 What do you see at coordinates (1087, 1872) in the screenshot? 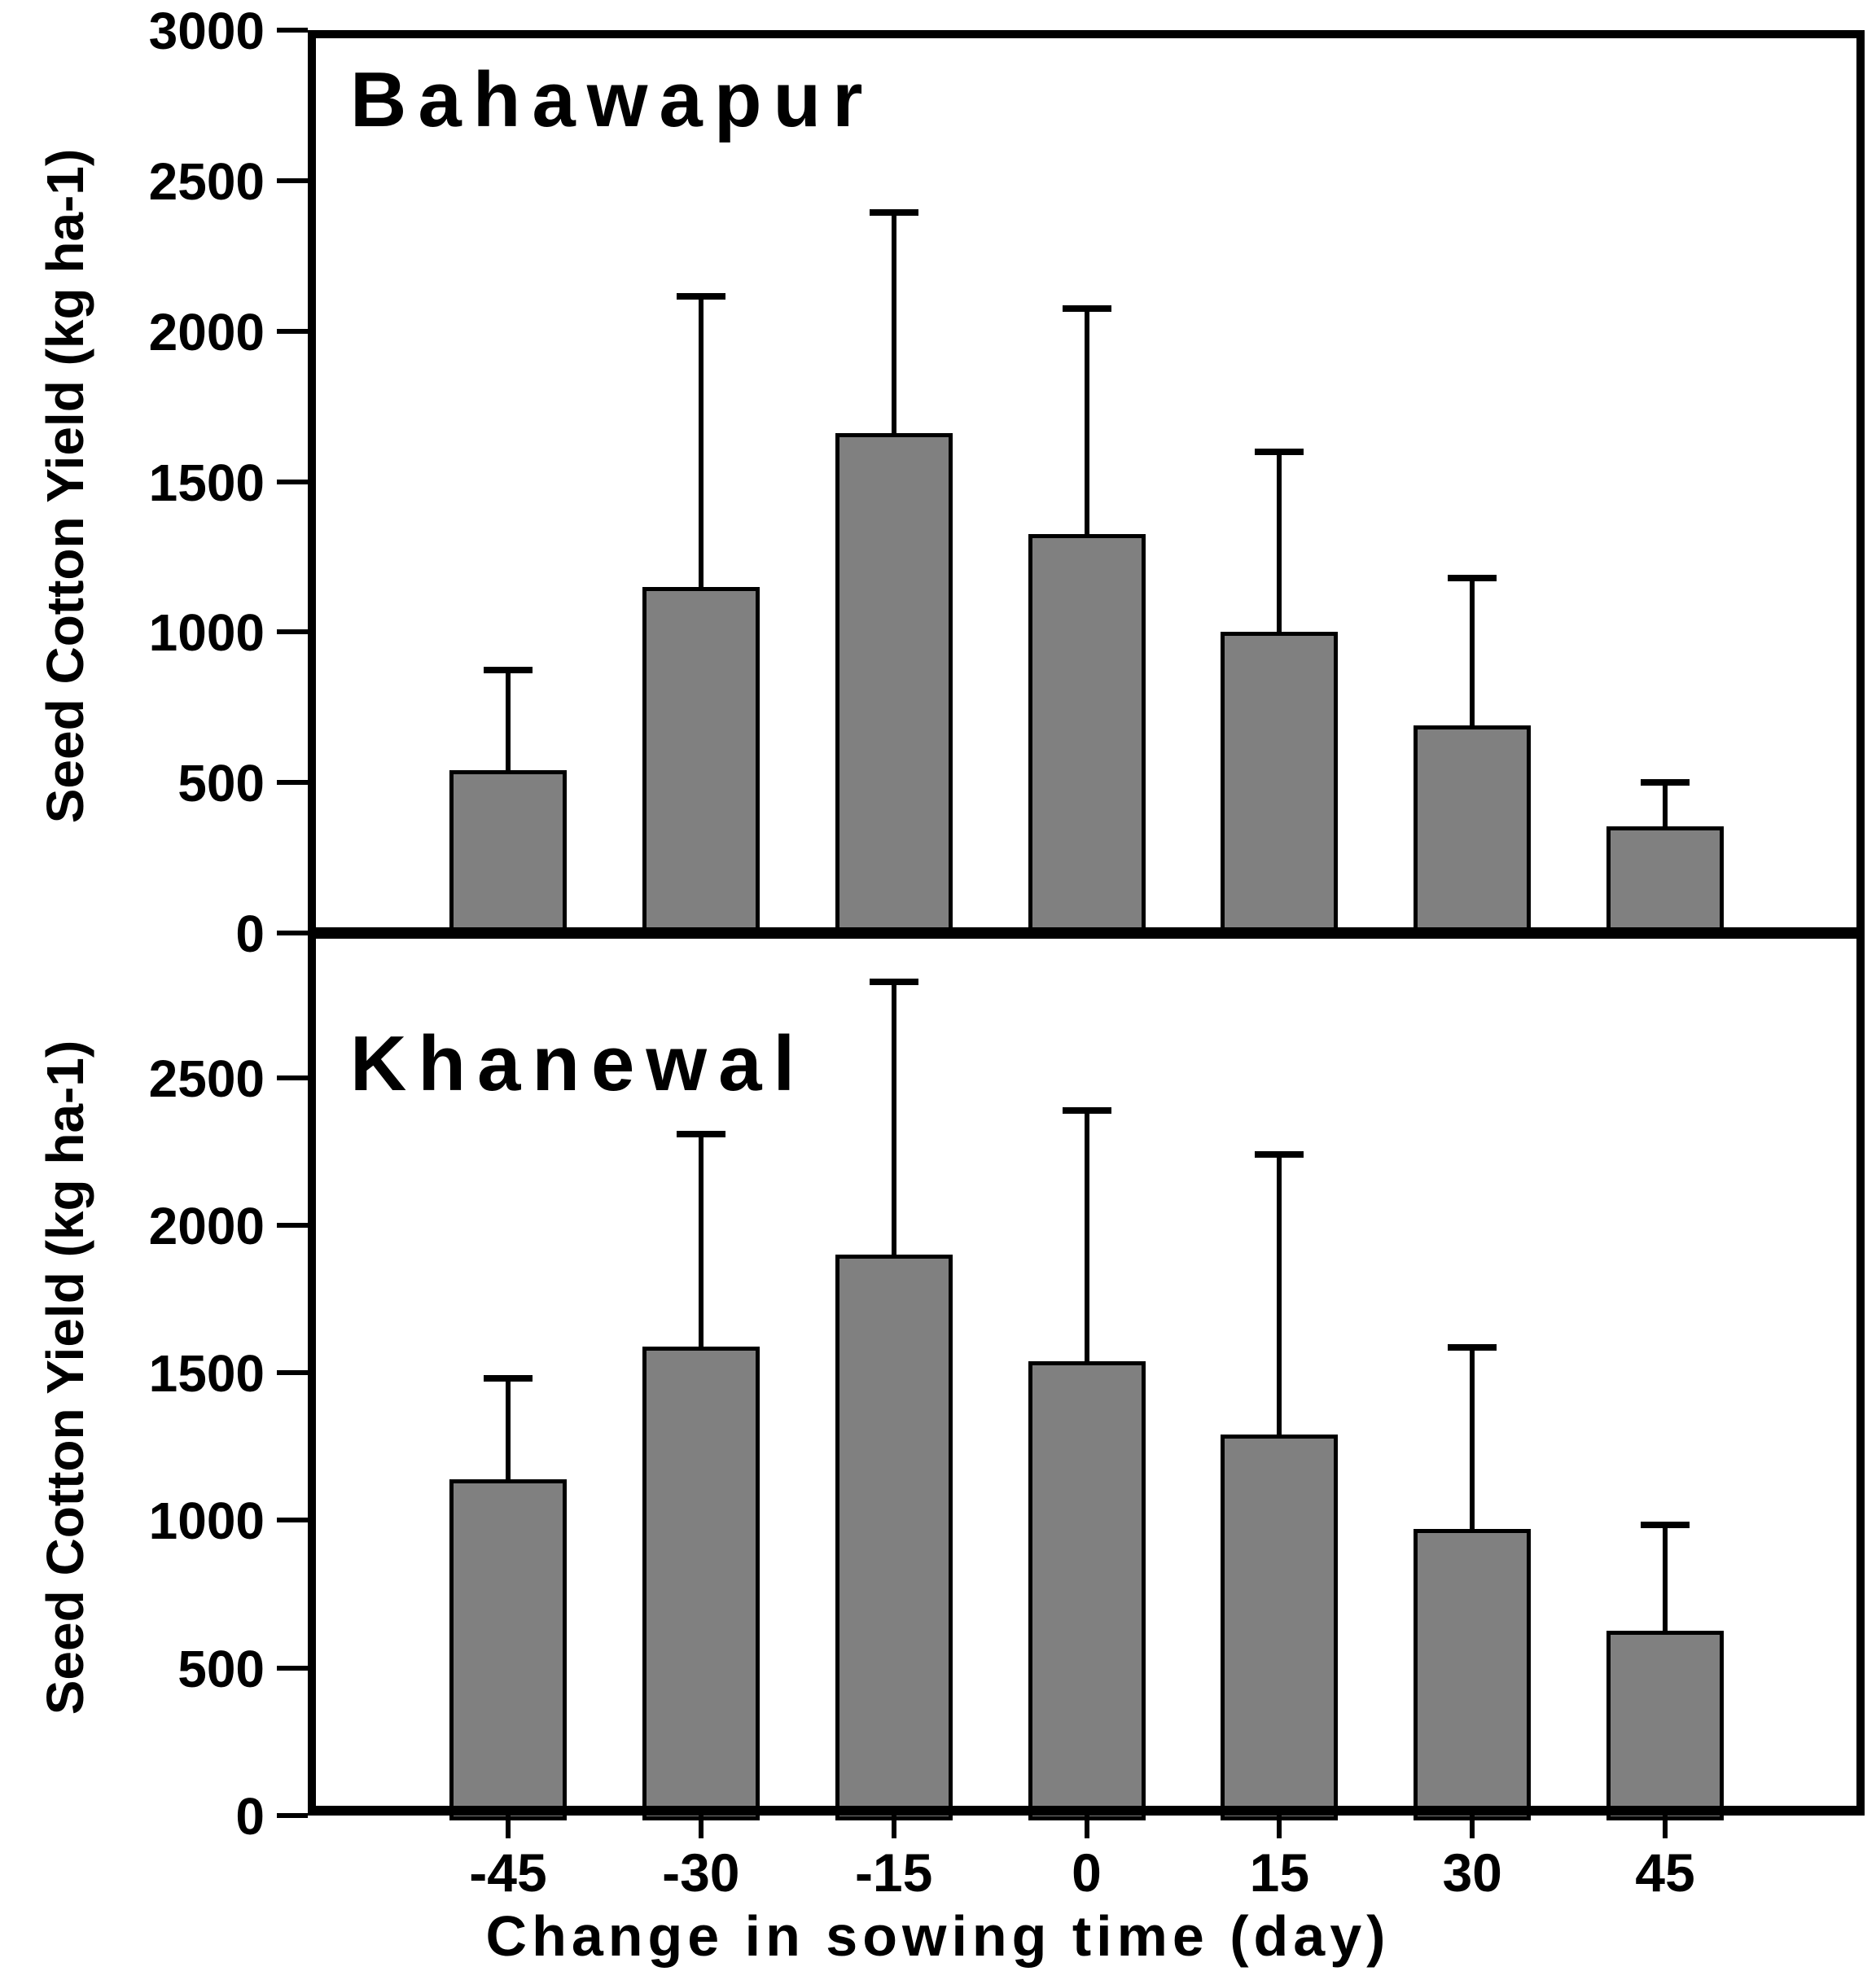
I see `x-tick-label: 0` at bounding box center [1087, 1872].